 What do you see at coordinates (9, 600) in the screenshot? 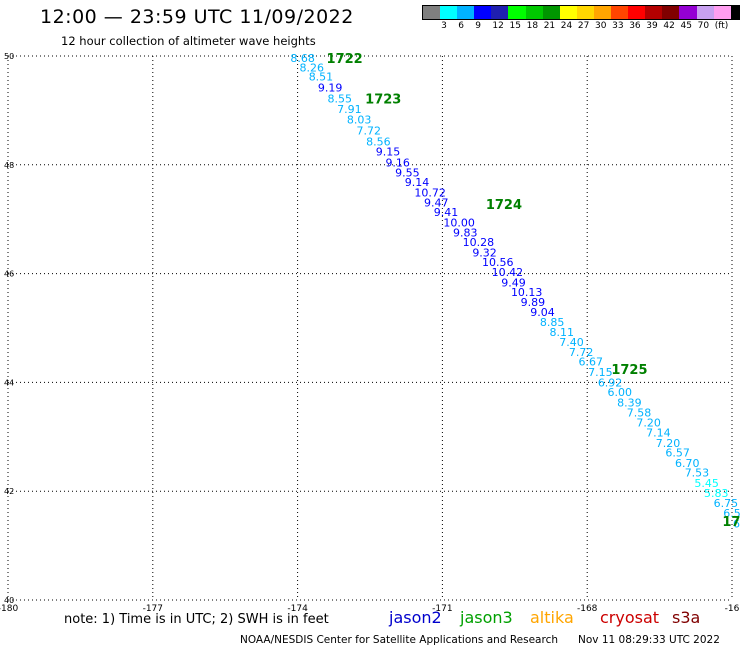
I see `y-tick-label: 40` at bounding box center [9, 600].